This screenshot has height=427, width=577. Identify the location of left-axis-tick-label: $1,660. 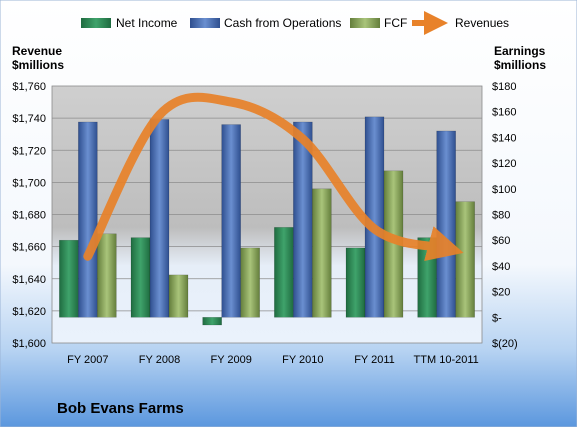
(29, 248).